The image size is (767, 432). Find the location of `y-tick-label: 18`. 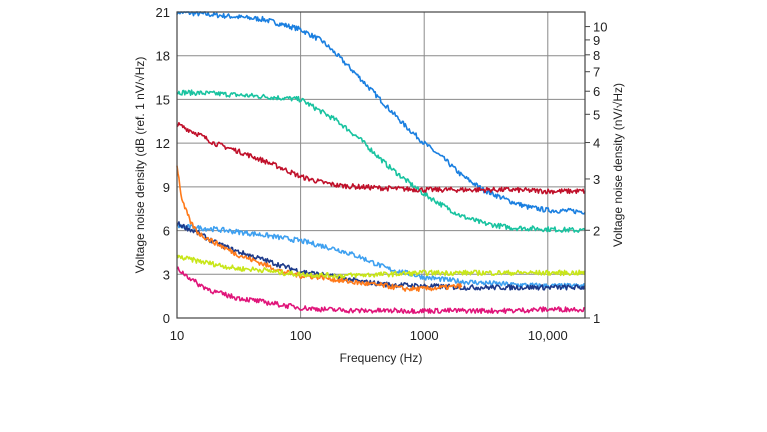

y-tick-label: 18 is located at coordinates (163, 56).